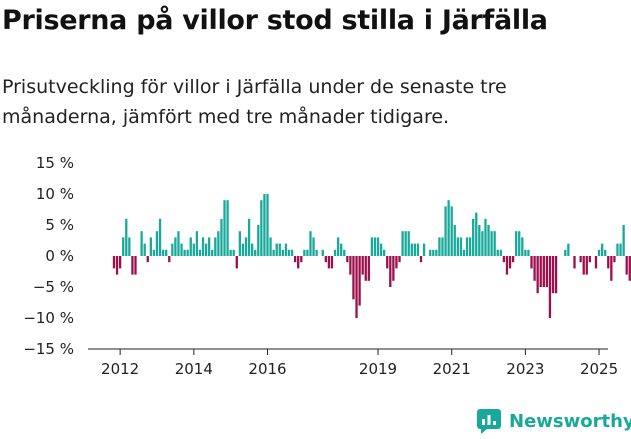 Image resolution: width=631 pixels, height=439 pixels. Describe the element at coordinates (452, 369) in the screenshot. I see `x-tick-label: 2021` at that location.